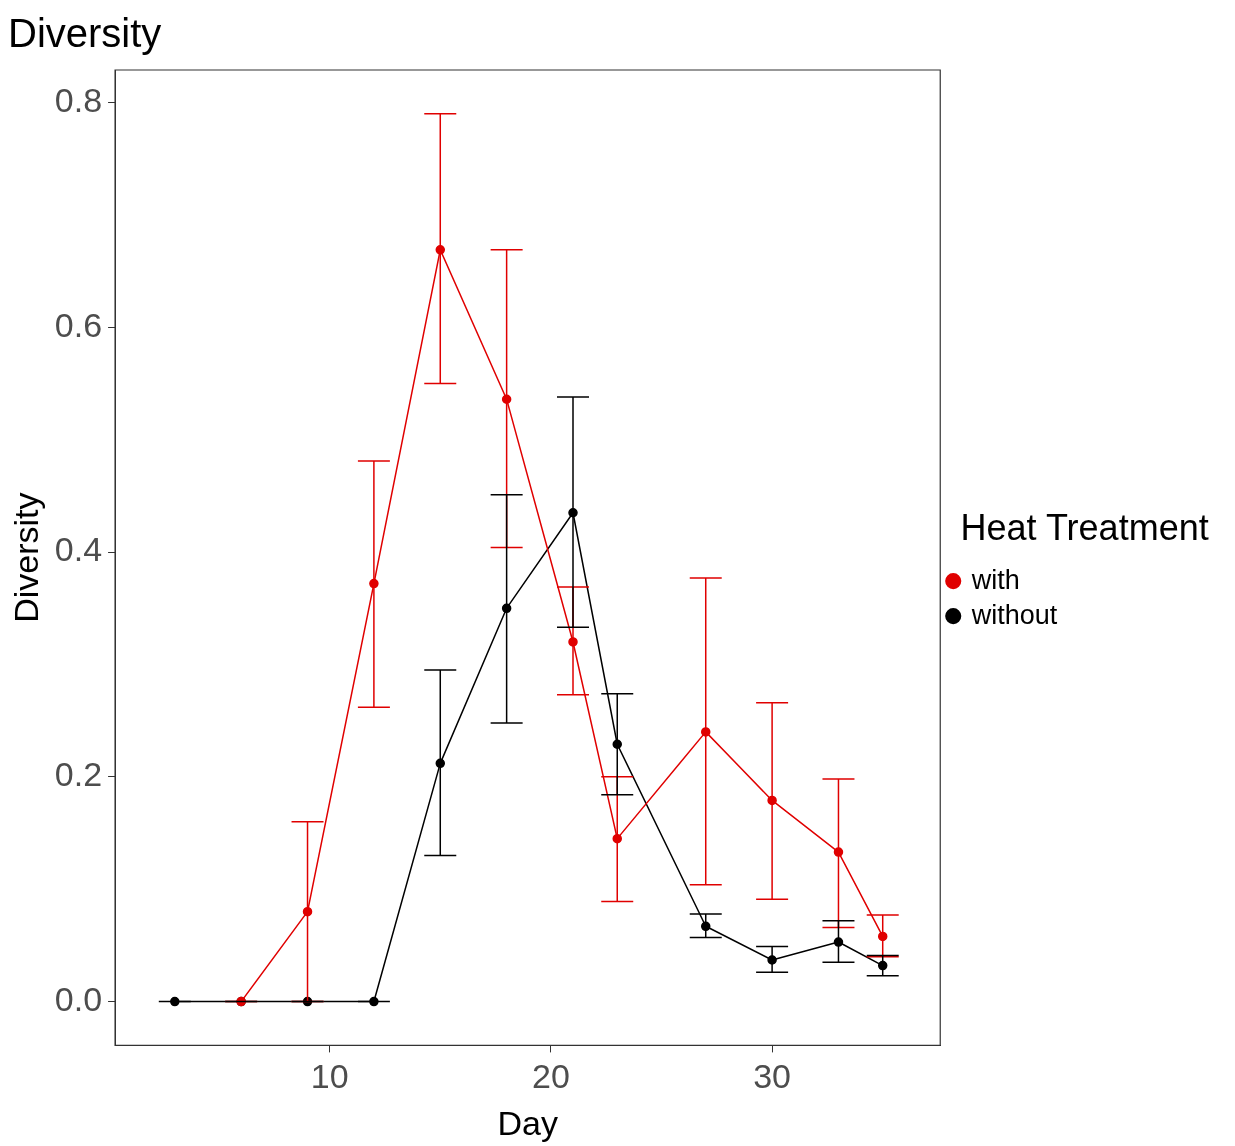 This screenshot has width=1235, height=1146. What do you see at coordinates (527, 1122) in the screenshot?
I see `x-axis-title: Day` at bounding box center [527, 1122].